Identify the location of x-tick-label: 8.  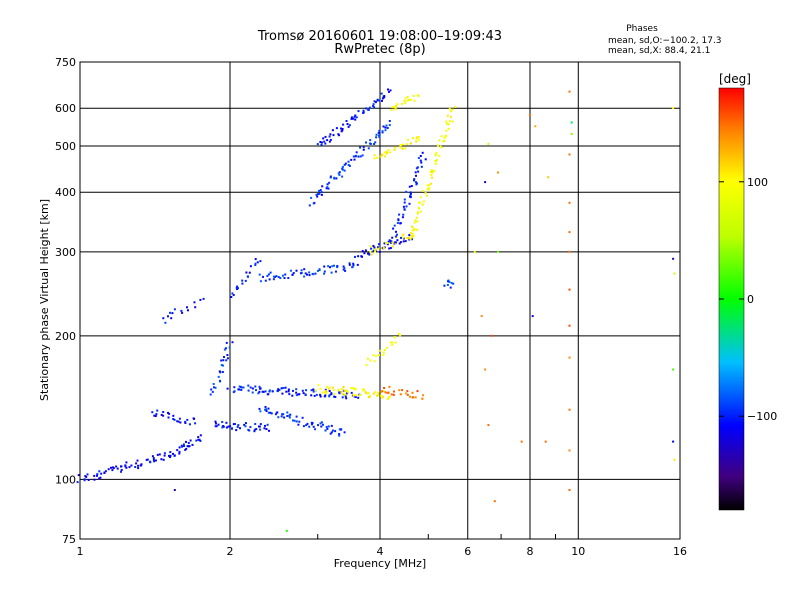
(530, 551).